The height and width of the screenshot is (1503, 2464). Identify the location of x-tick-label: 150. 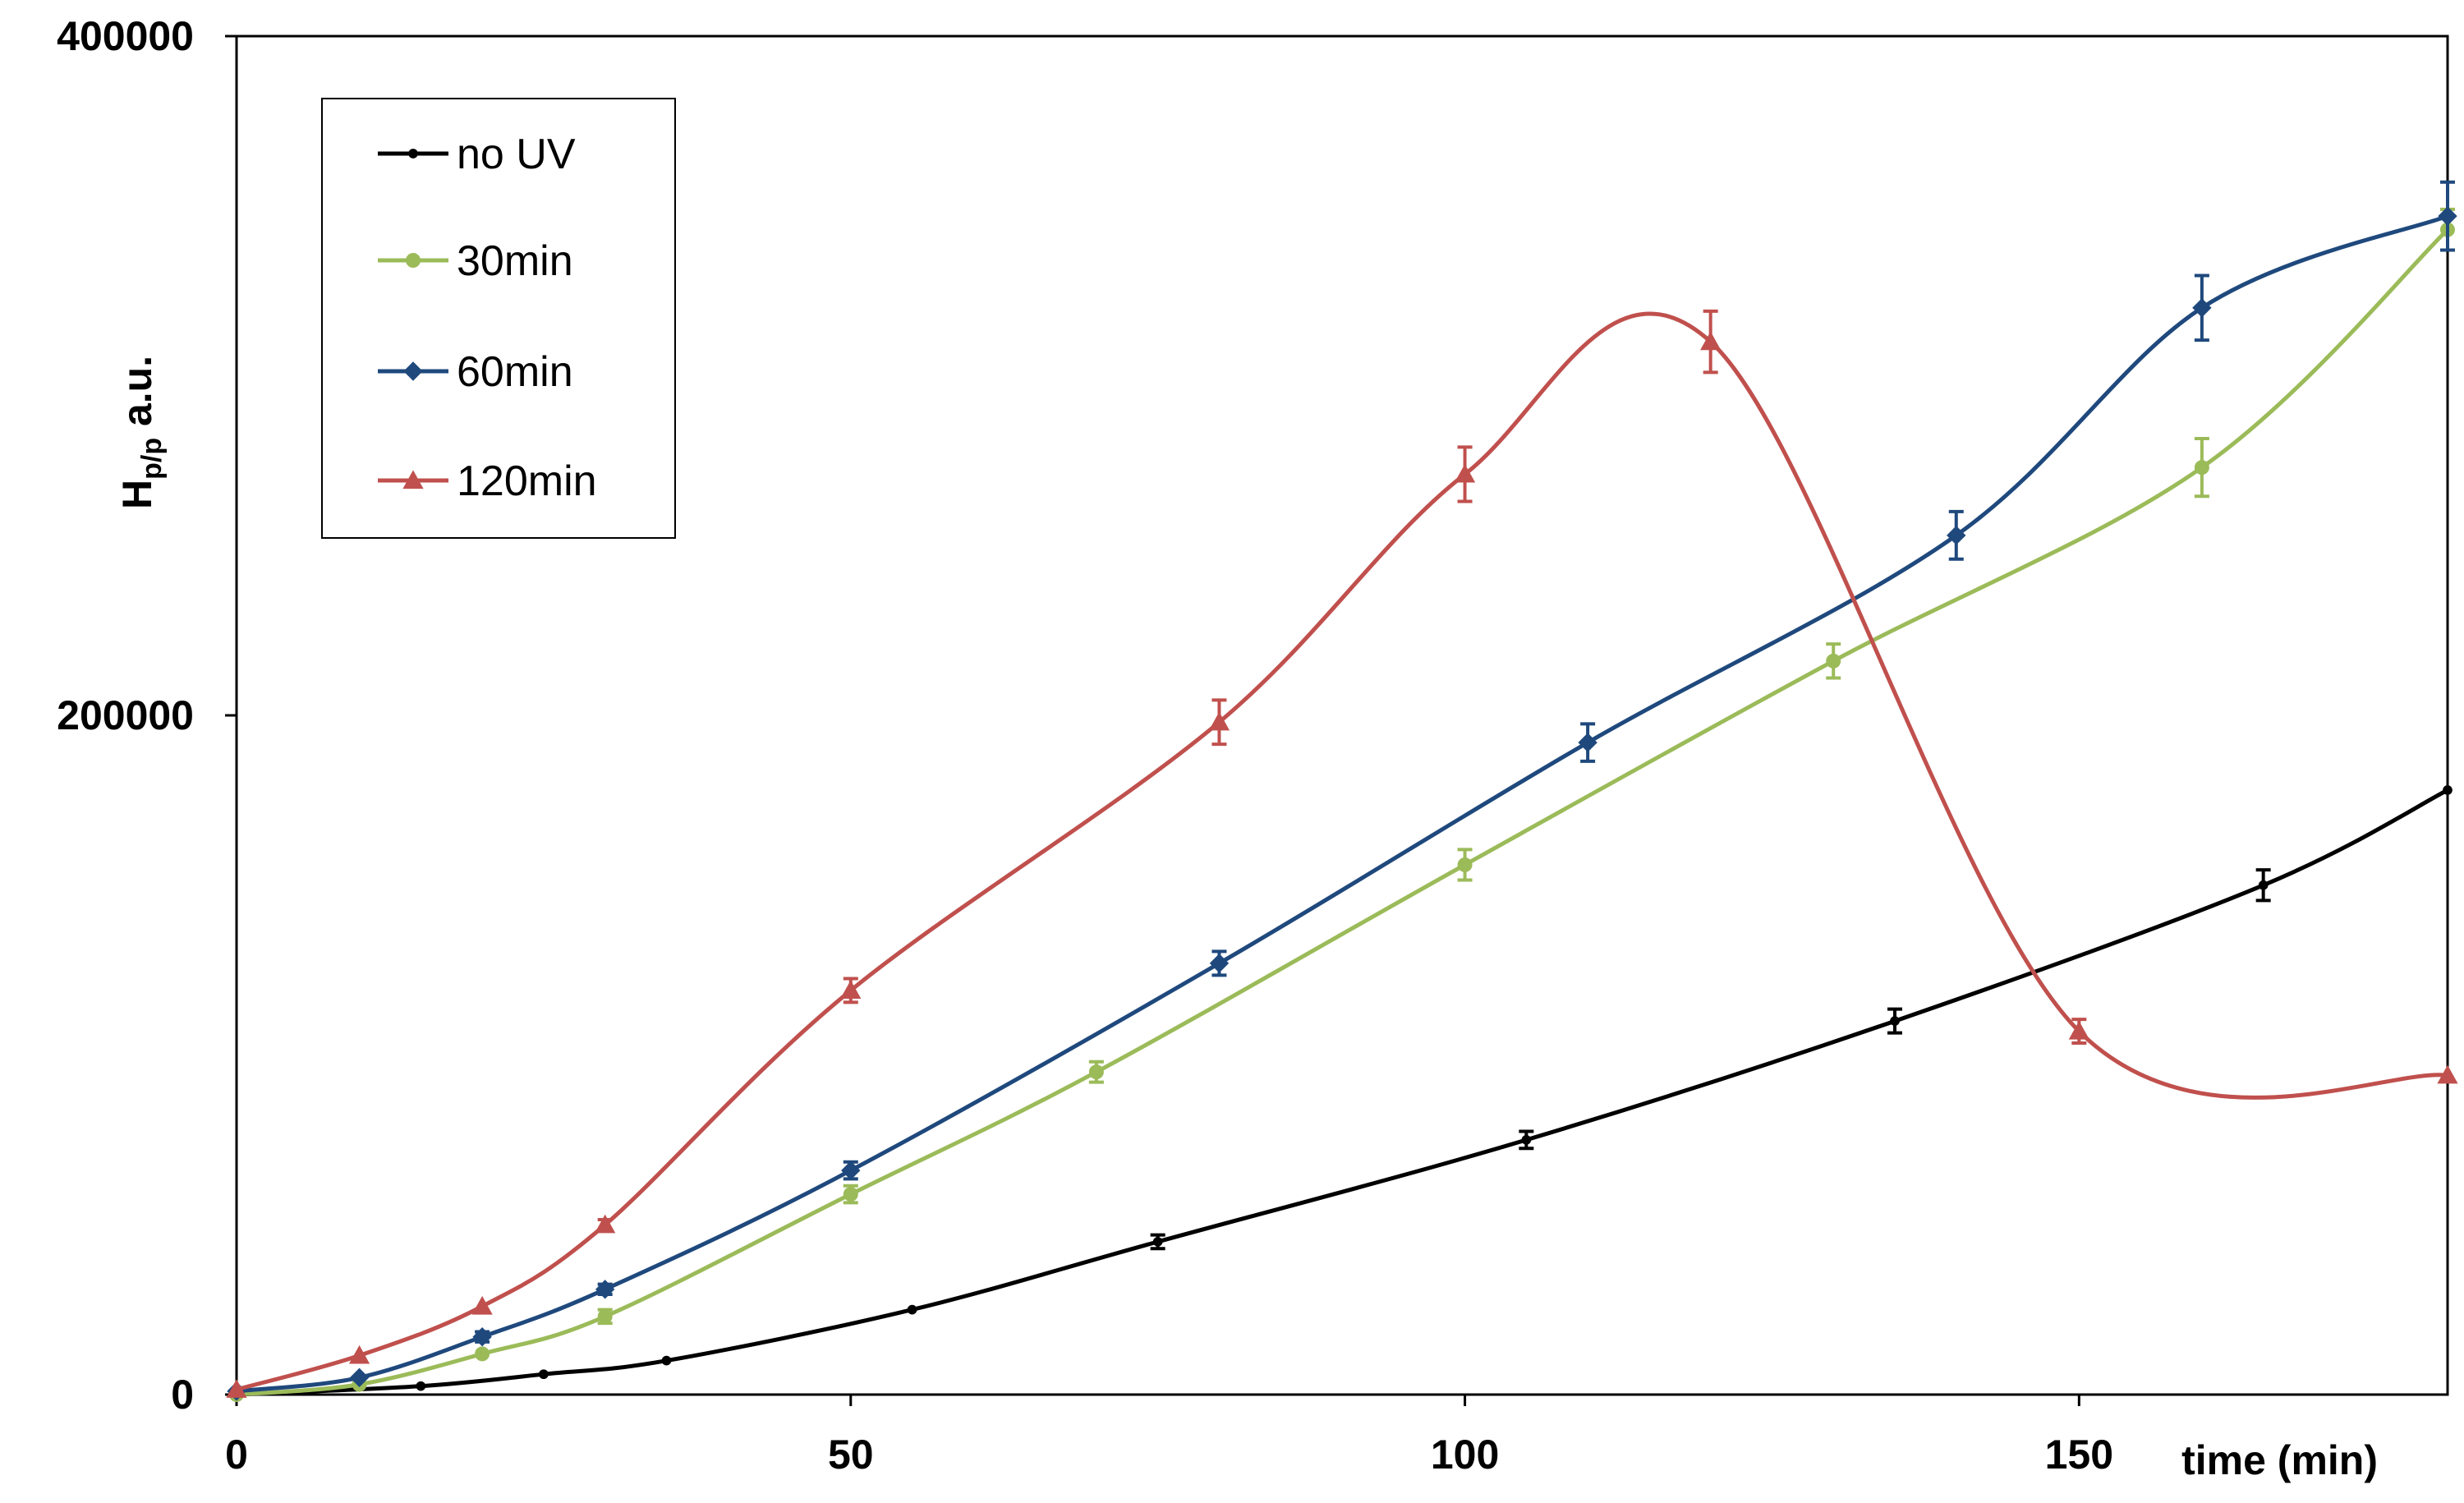
(2079, 1455).